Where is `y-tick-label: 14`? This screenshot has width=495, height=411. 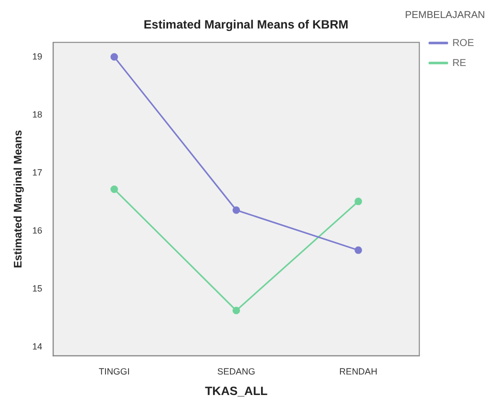 y-tick-label: 14 is located at coordinates (37, 347).